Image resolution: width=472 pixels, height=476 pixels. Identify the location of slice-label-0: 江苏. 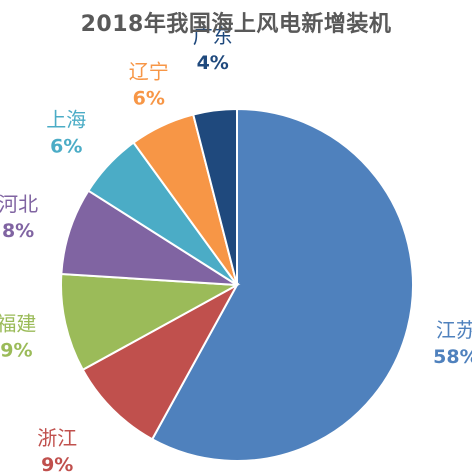
(454, 330).